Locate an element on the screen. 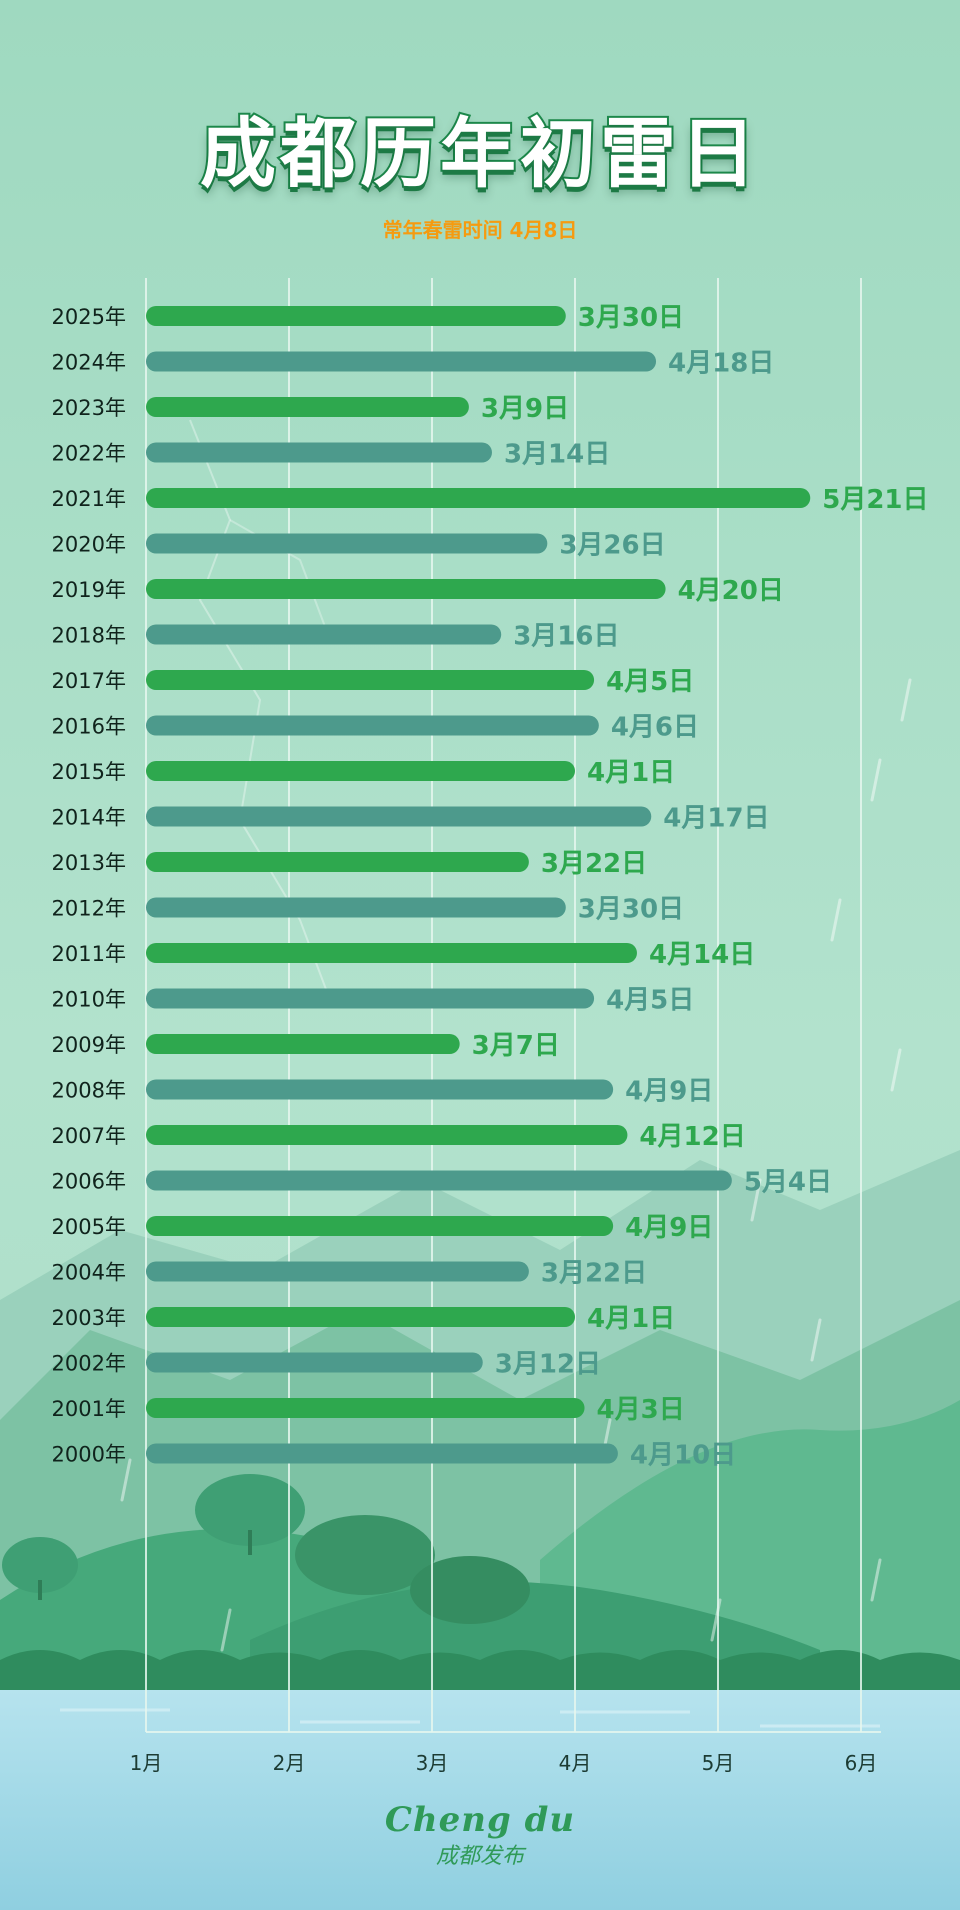 This screenshot has height=1910, width=960. data-label: 5月4日 is located at coordinates (788, 1183).